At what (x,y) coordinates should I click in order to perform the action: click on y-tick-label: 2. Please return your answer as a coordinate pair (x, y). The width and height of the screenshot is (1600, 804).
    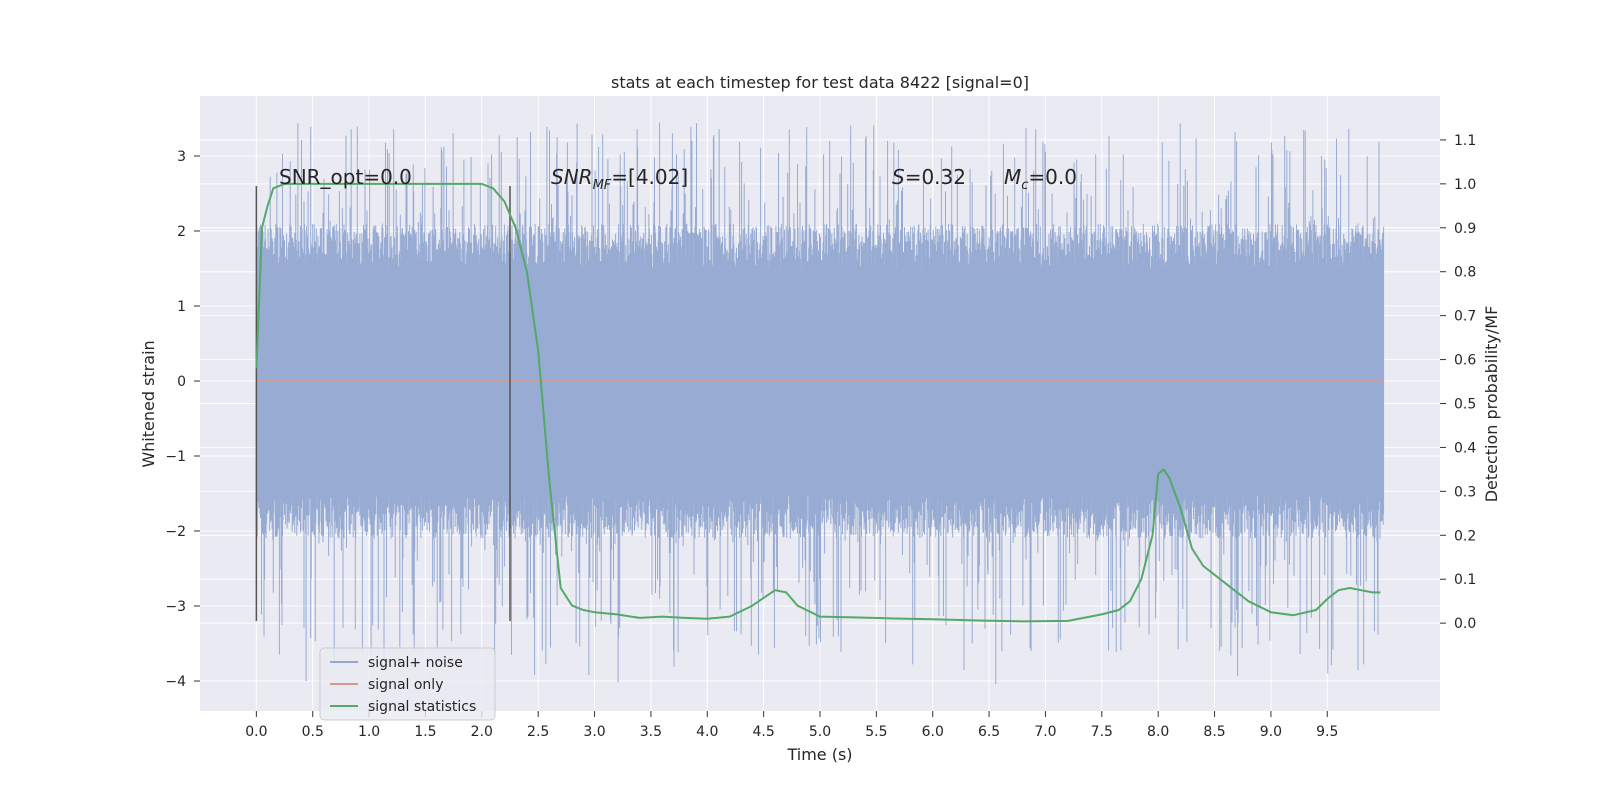
    Looking at the image, I should click on (181, 232).